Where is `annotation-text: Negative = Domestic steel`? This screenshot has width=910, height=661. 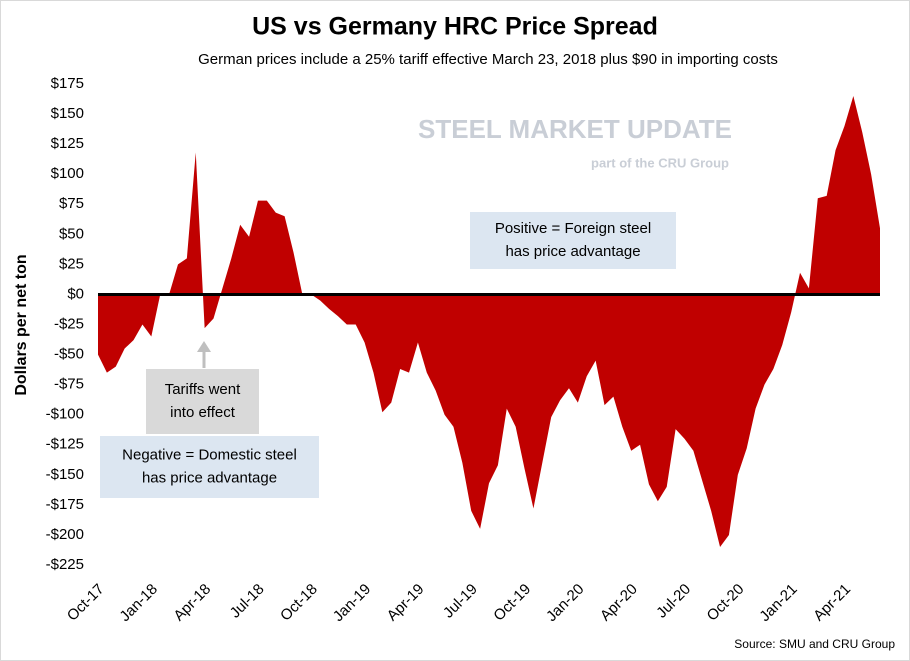
annotation-text: Negative = Domestic steel is located at coordinates (209, 454).